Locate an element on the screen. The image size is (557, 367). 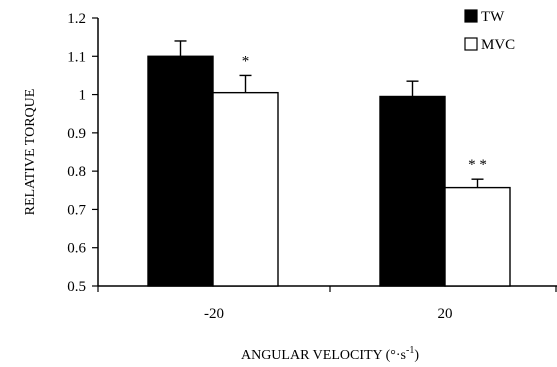
legend-swatch-tw is located at coordinates (471, 16).